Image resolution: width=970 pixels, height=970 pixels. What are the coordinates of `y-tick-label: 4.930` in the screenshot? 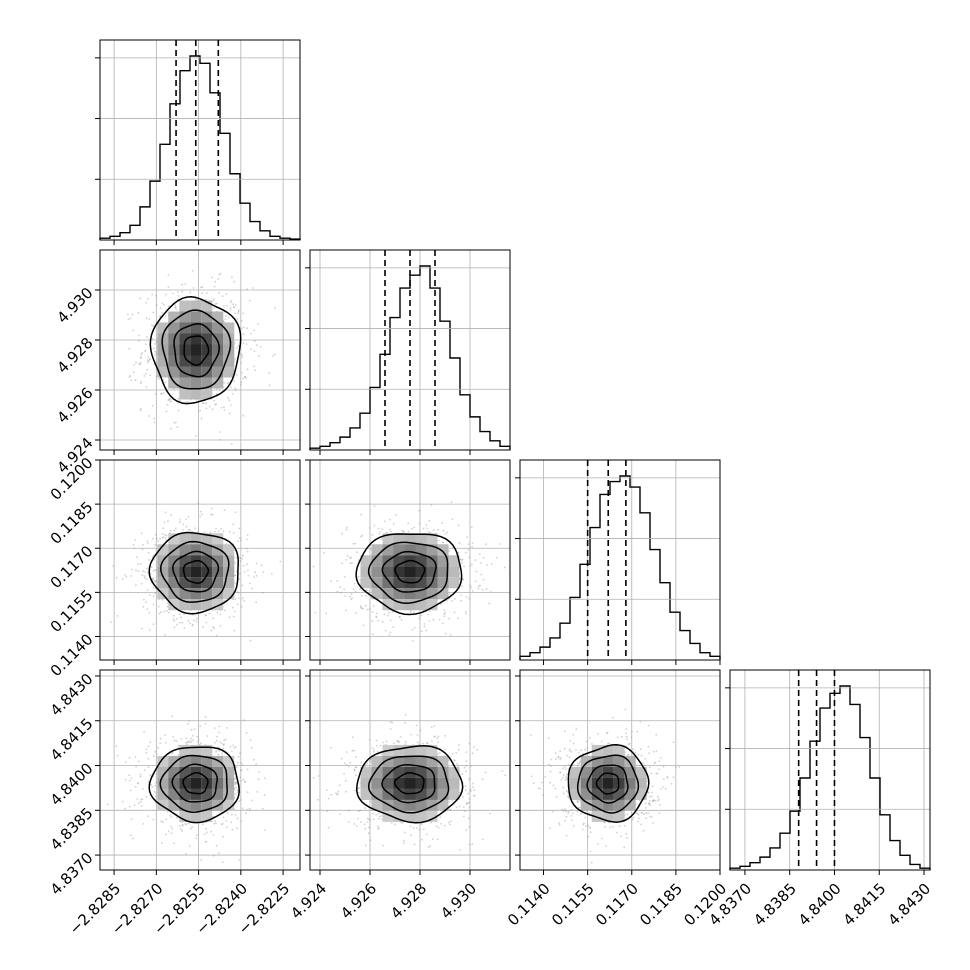 It's located at (74, 305).